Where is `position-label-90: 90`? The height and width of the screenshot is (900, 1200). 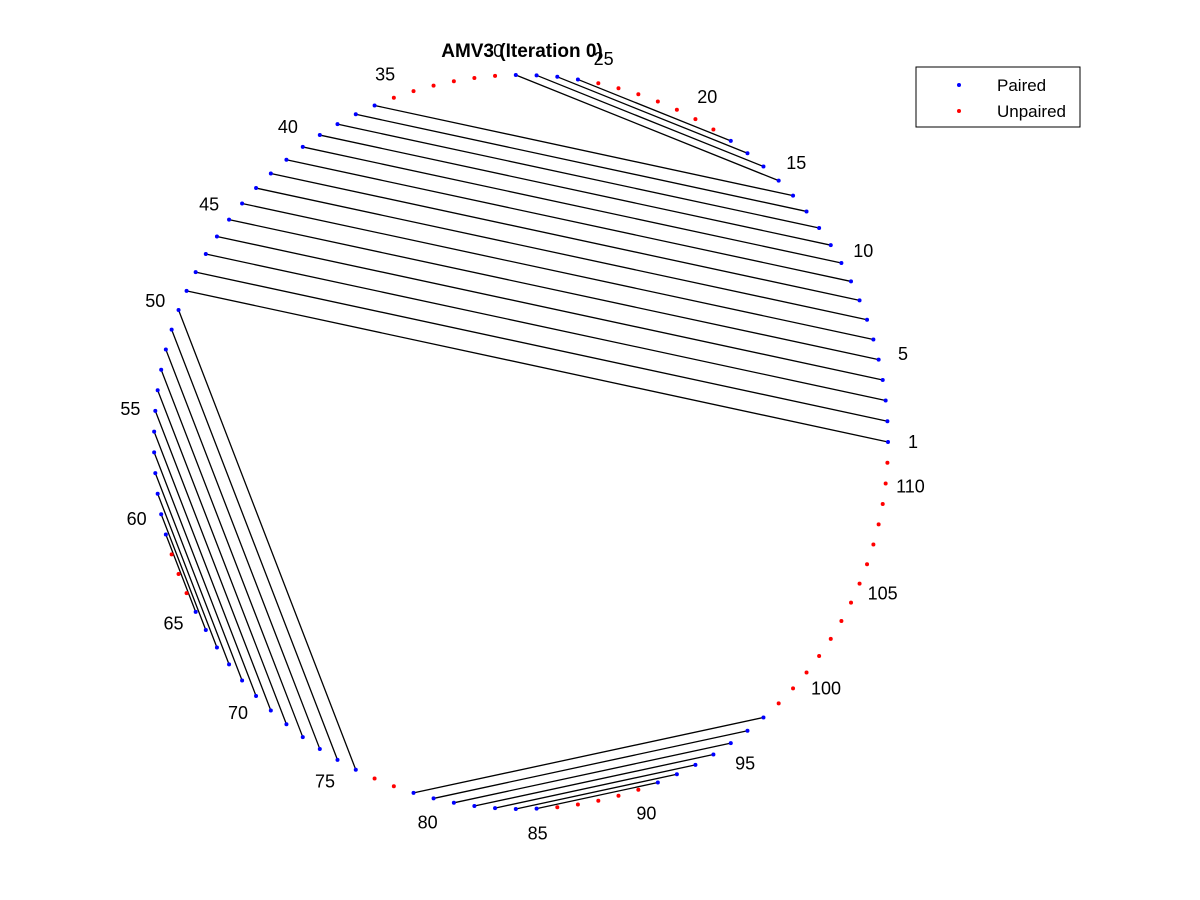
position-label-90: 90 is located at coordinates (646, 813).